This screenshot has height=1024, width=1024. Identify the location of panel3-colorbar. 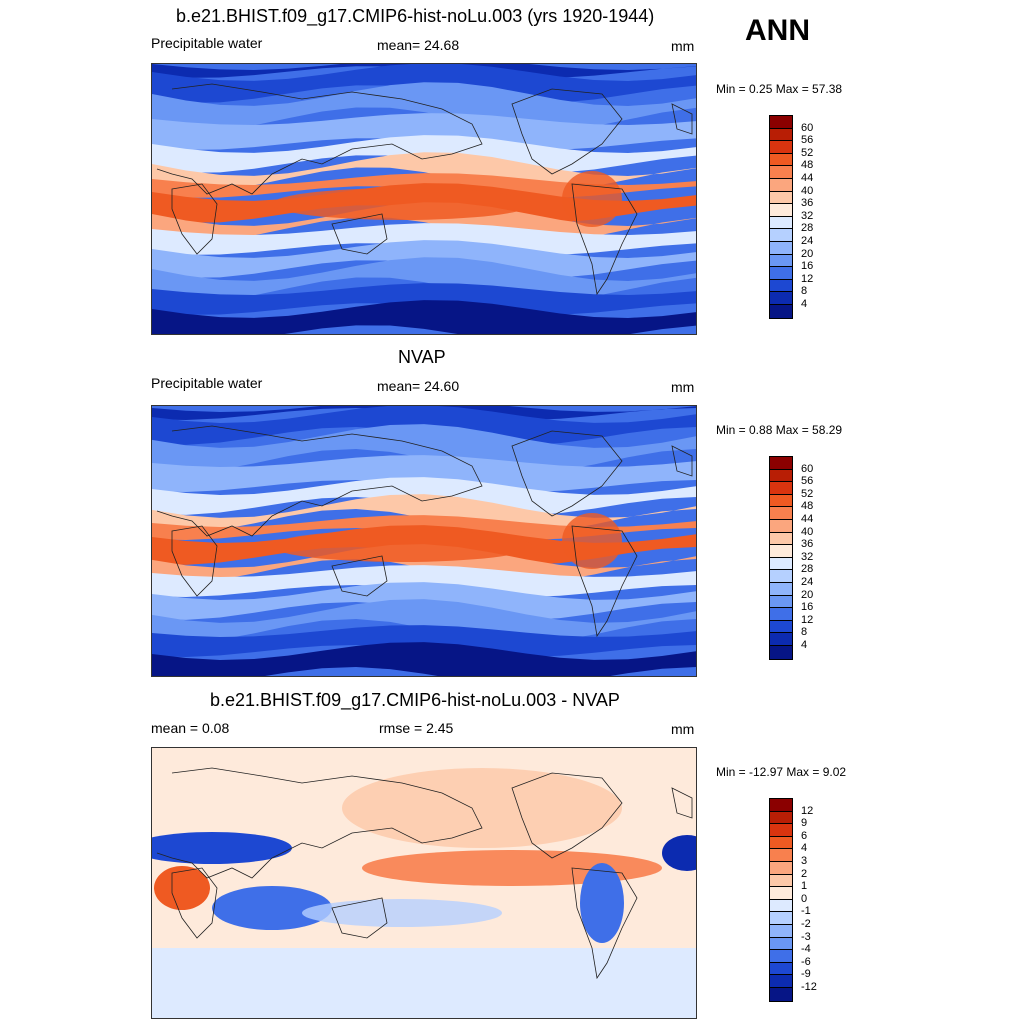
(781, 900).